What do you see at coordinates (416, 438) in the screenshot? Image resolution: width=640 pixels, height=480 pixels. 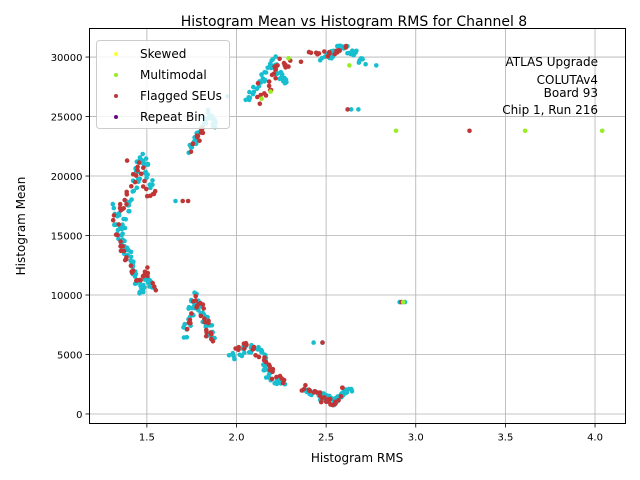 I see `x-tick-label: 3.0` at bounding box center [416, 438].